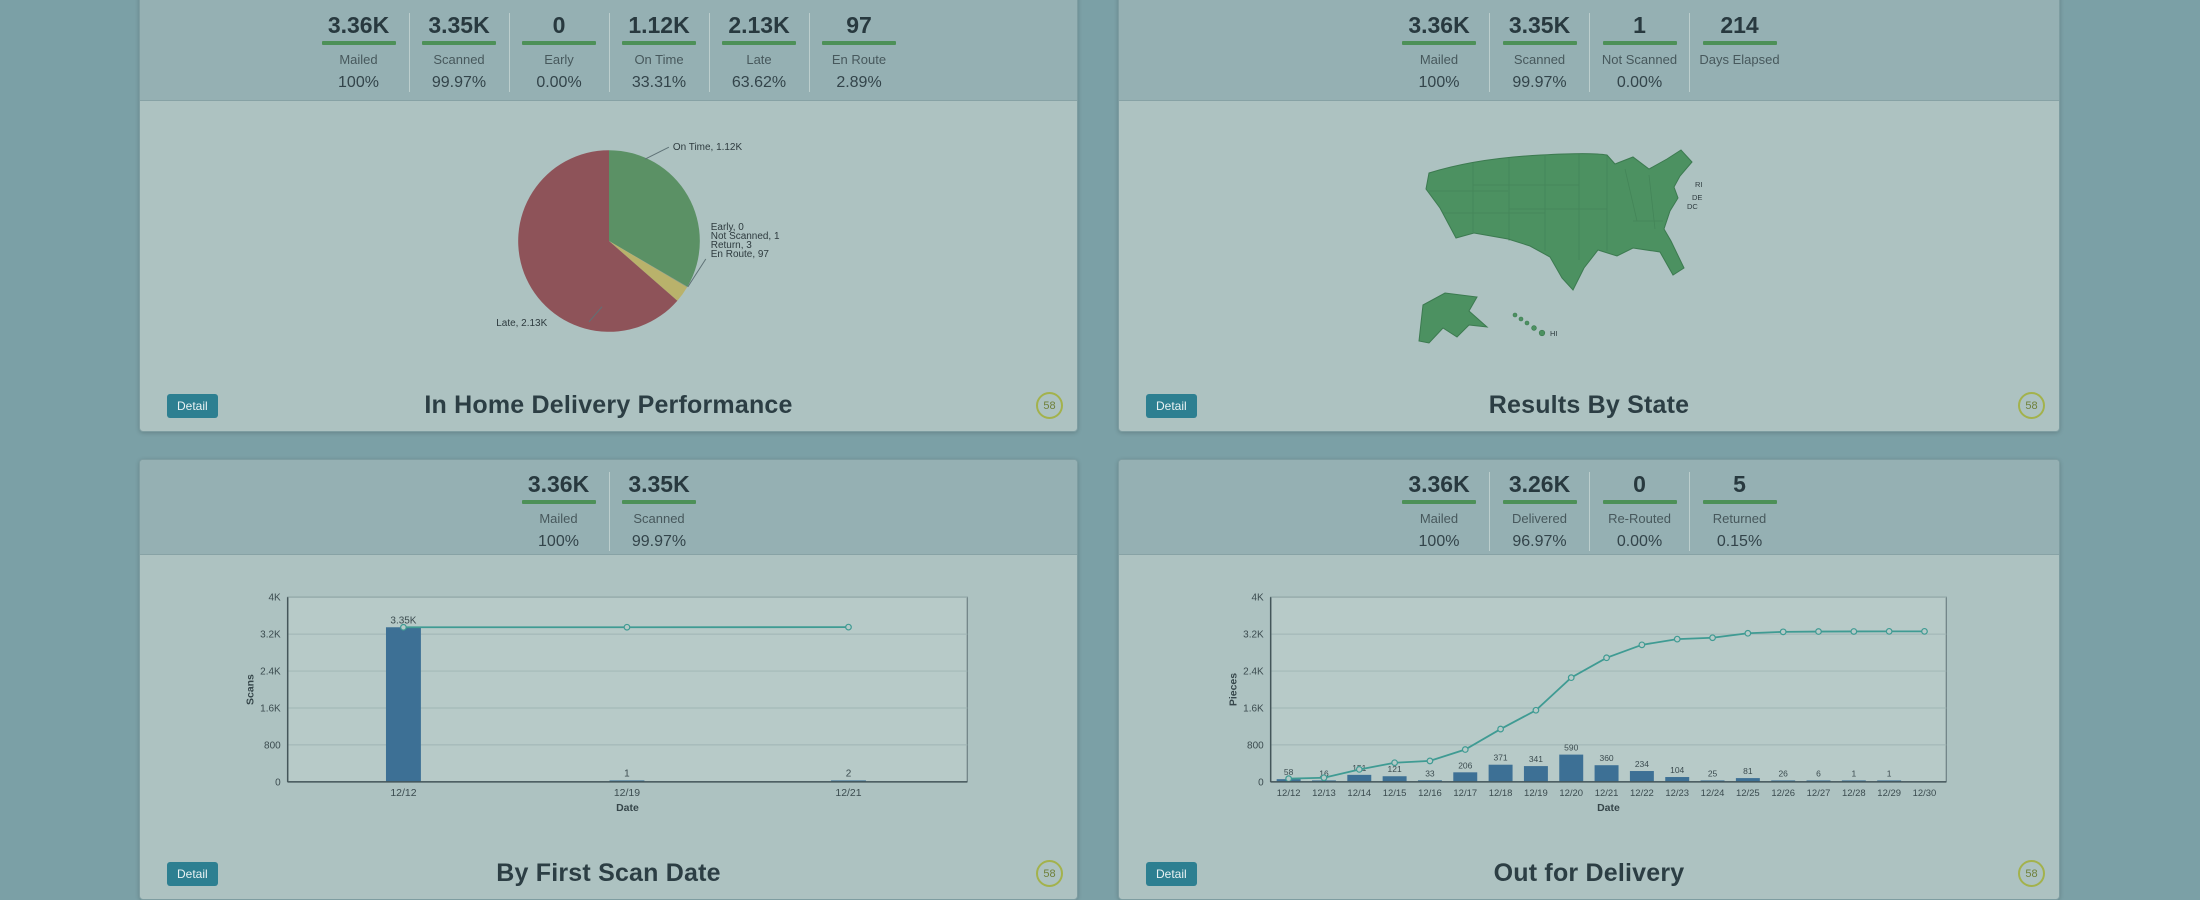 The image size is (2200, 900). What do you see at coordinates (1535, 774) in the screenshot?
I see `bar-12/19` at bounding box center [1535, 774].